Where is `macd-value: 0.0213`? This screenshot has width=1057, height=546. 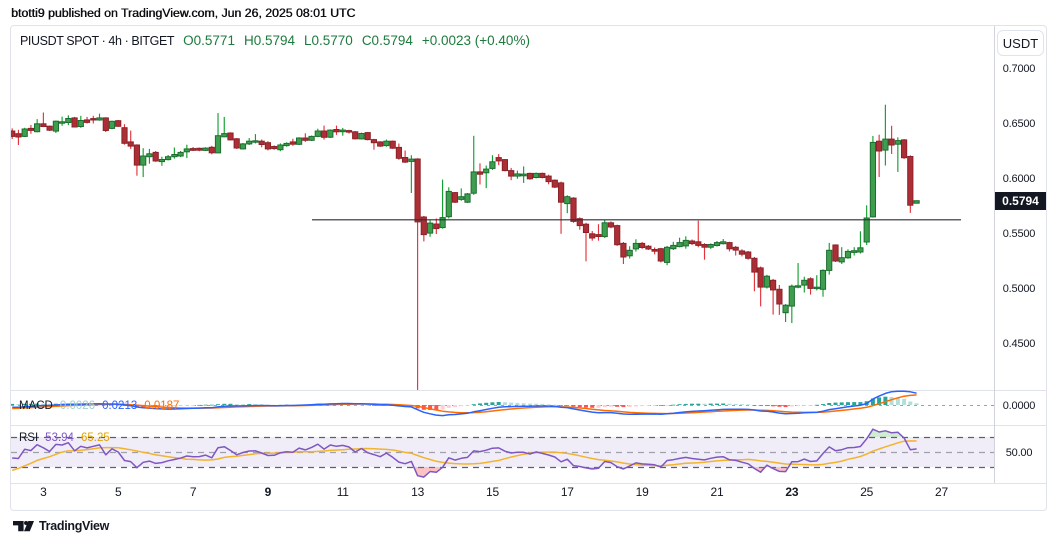
macd-value: 0.0213 is located at coordinates (120, 406).